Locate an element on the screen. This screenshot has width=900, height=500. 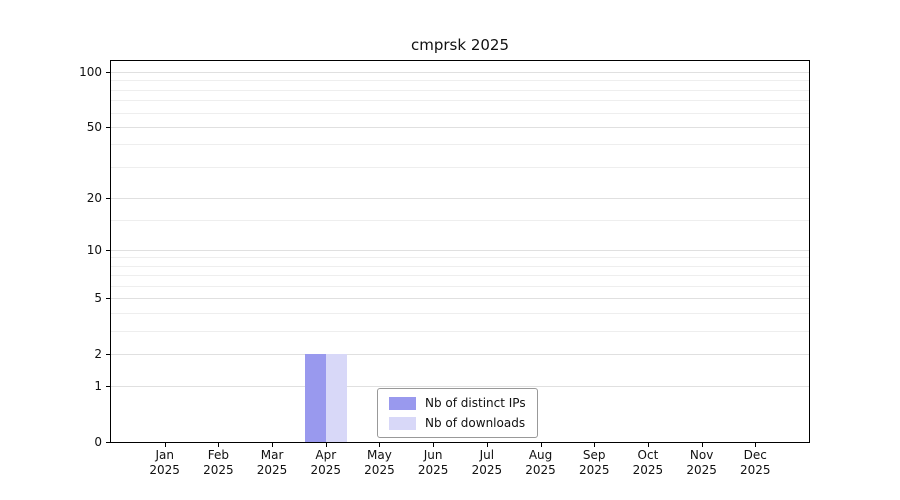
x-tick-label: Aug 2025 is located at coordinates (541, 463).